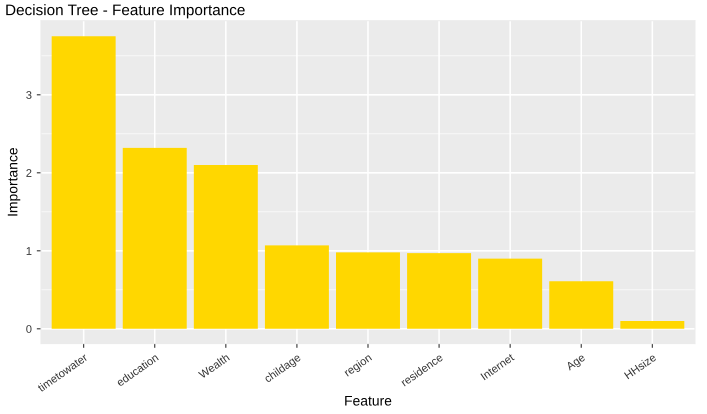 This screenshot has width=707, height=414. What do you see at coordinates (29, 95) in the screenshot?
I see `y-tick-label: 3` at bounding box center [29, 95].